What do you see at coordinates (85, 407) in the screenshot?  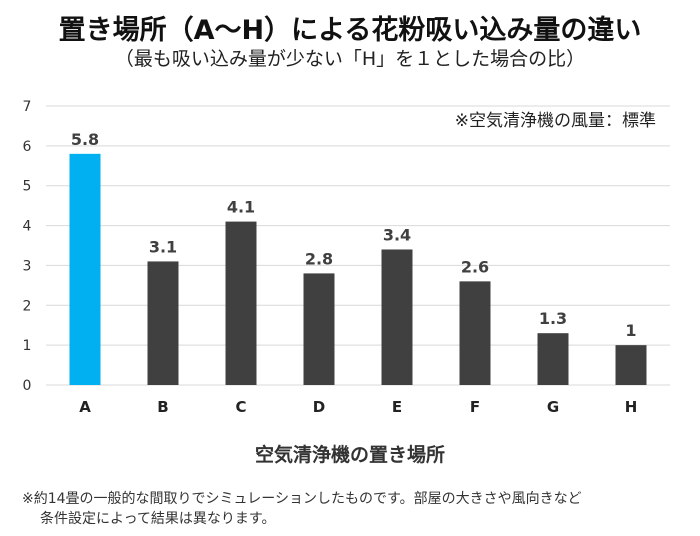 I see `x-tick-label: A` at bounding box center [85, 407].